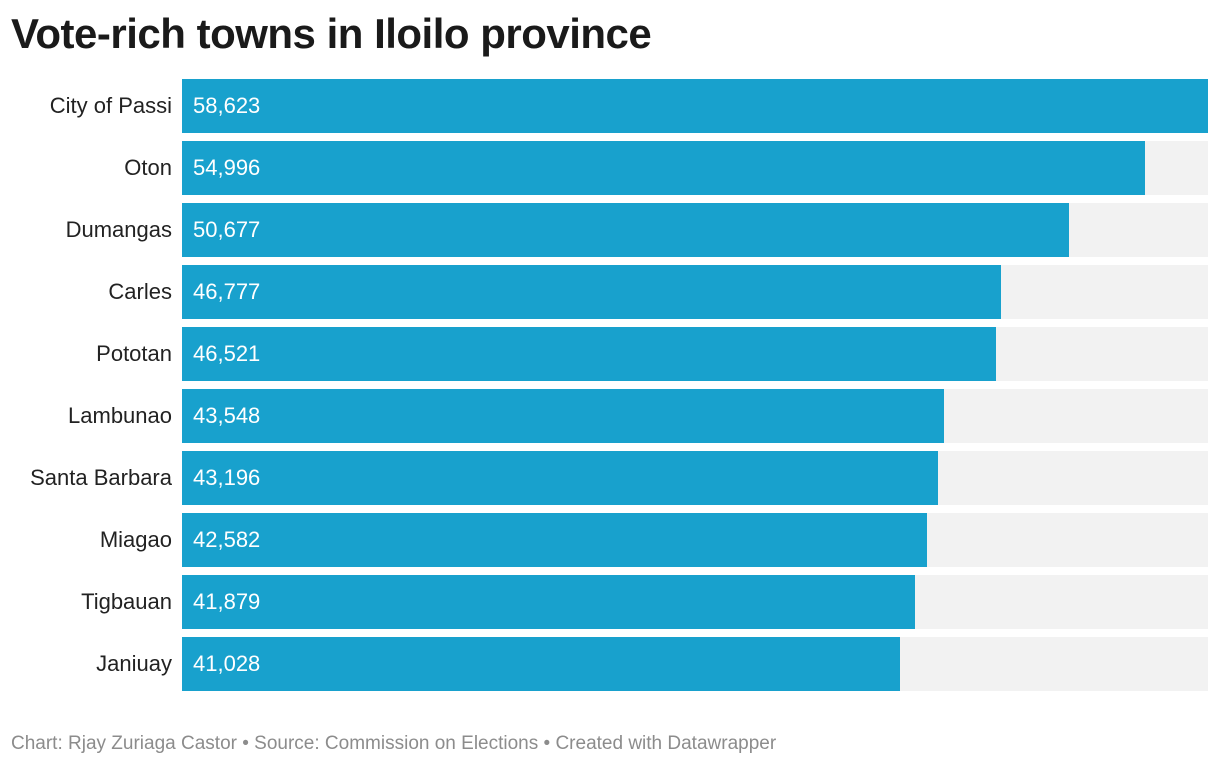 Image resolution: width=1220 pixels, height=768 pixels. Describe the element at coordinates (118, 229) in the screenshot. I see `category-label: Dumangas` at that location.